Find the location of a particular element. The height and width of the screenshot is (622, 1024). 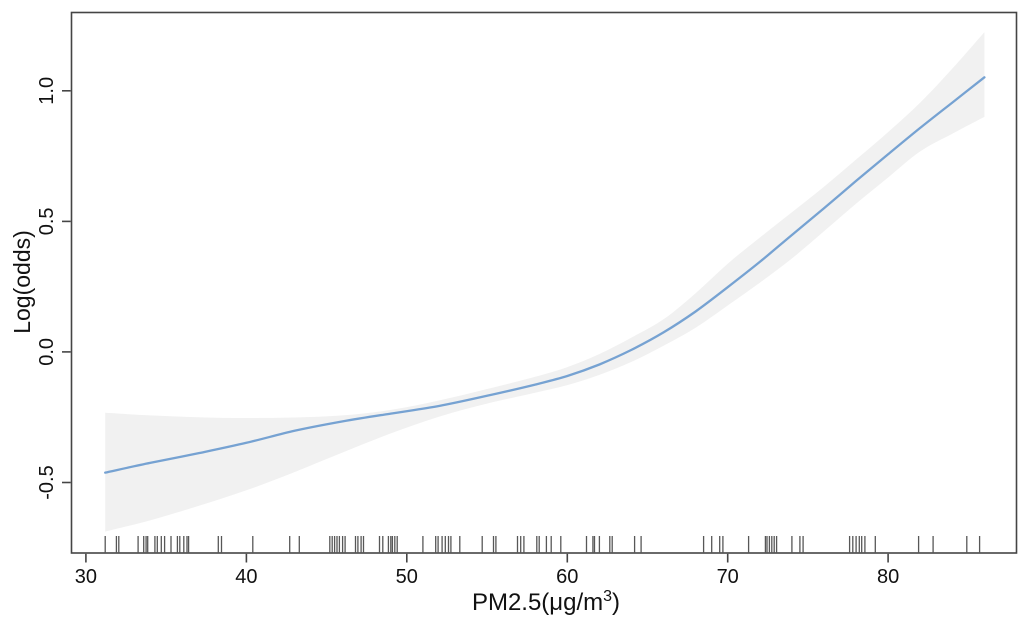

x-axis-title-superscript: 3 is located at coordinates (607, 596).